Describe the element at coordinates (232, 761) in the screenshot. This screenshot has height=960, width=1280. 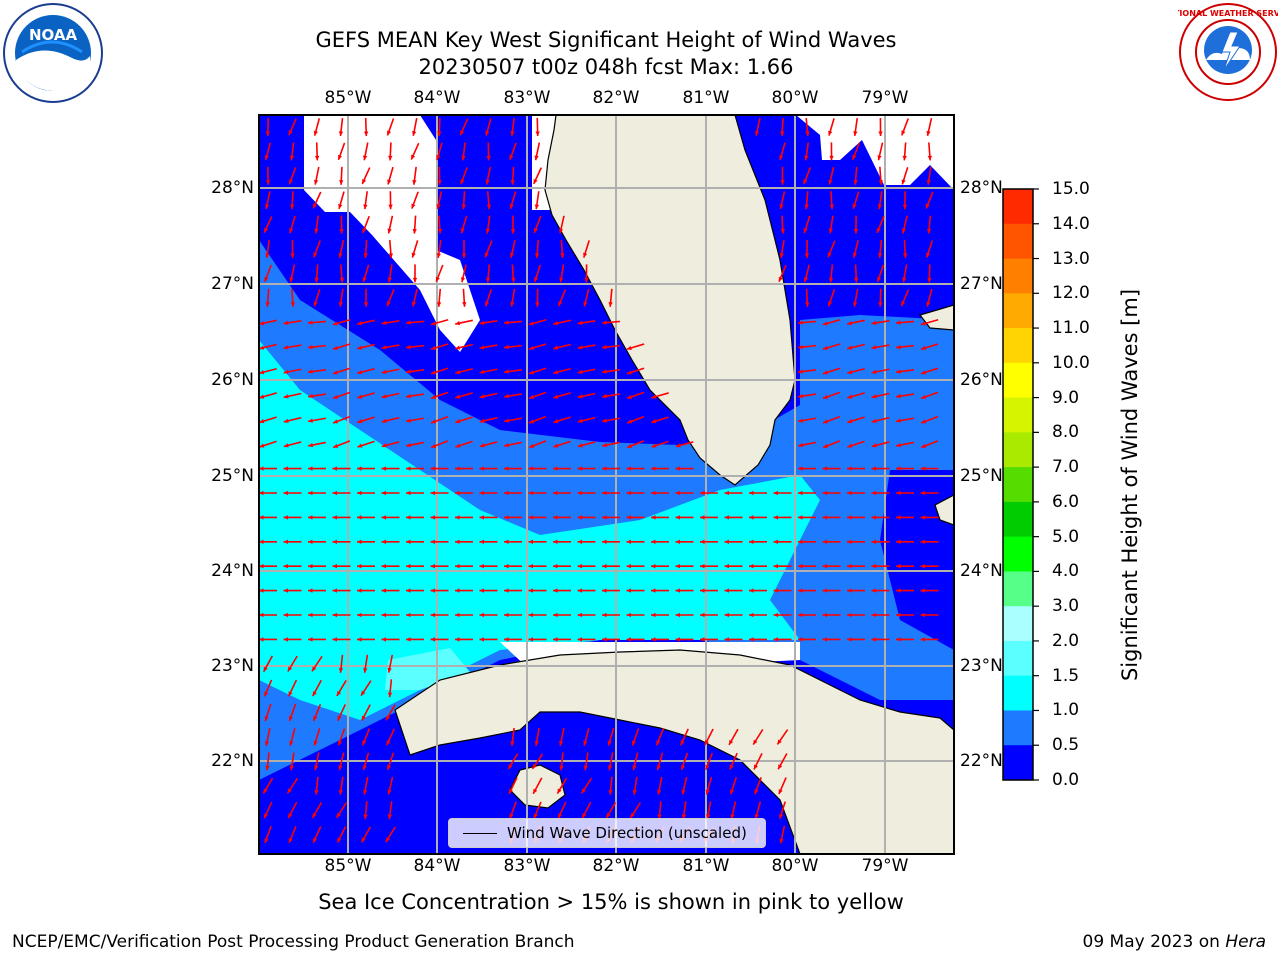
I see `lat-tick-left: 22°N` at that location.